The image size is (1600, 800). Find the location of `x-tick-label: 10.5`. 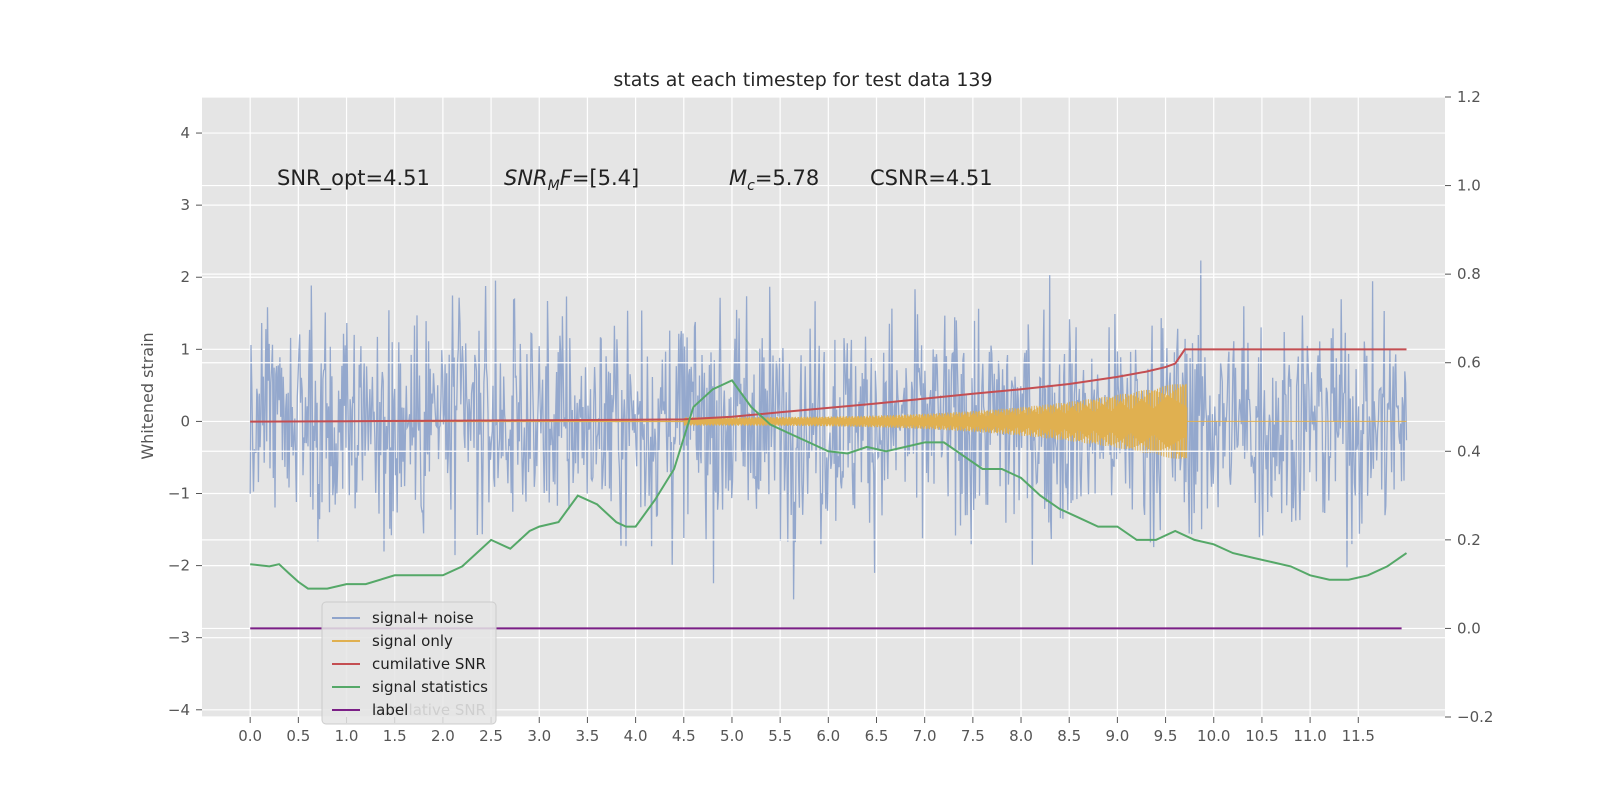

x-tick-label: 10.5 is located at coordinates (1261, 736).